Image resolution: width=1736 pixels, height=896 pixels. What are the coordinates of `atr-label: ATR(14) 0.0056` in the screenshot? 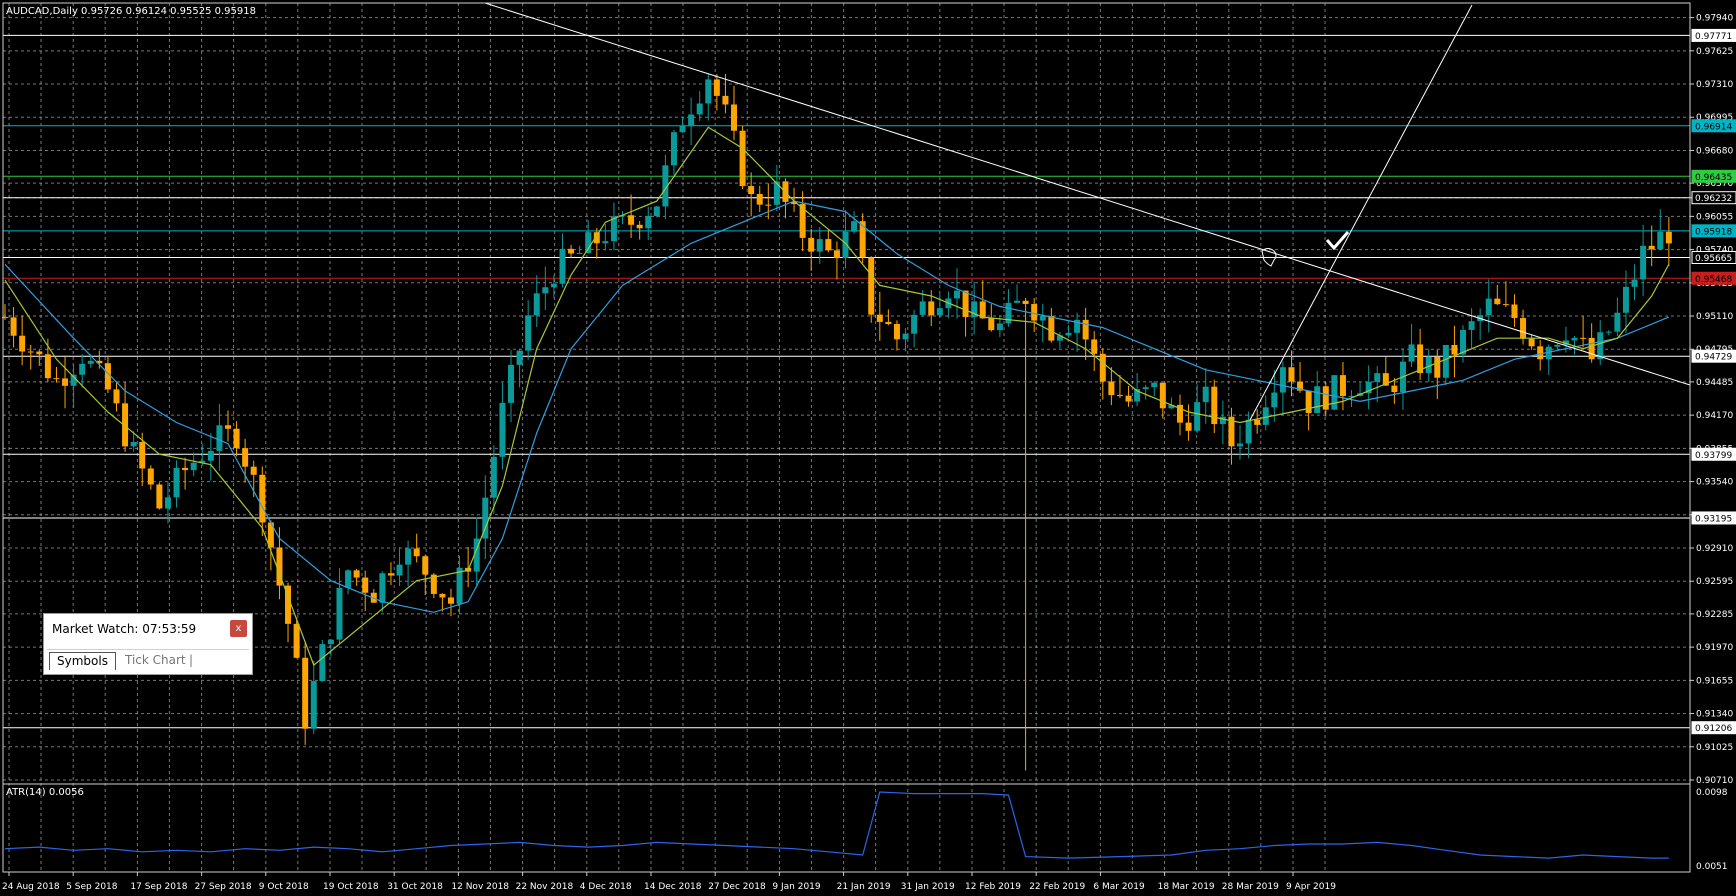 It's located at (45, 792).